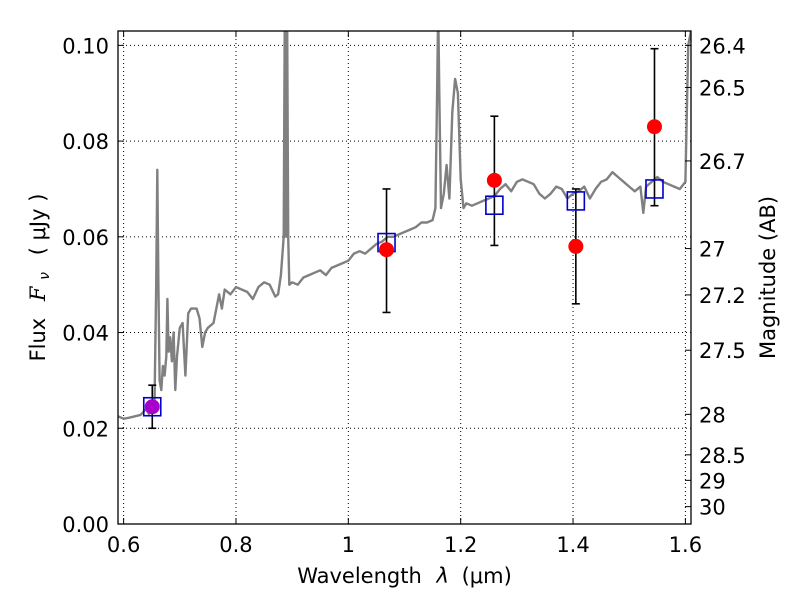 The height and width of the screenshot is (600, 800). What do you see at coordinates (722, 162) in the screenshot?
I see `mag-tick-label-2: 26.7` at bounding box center [722, 162].